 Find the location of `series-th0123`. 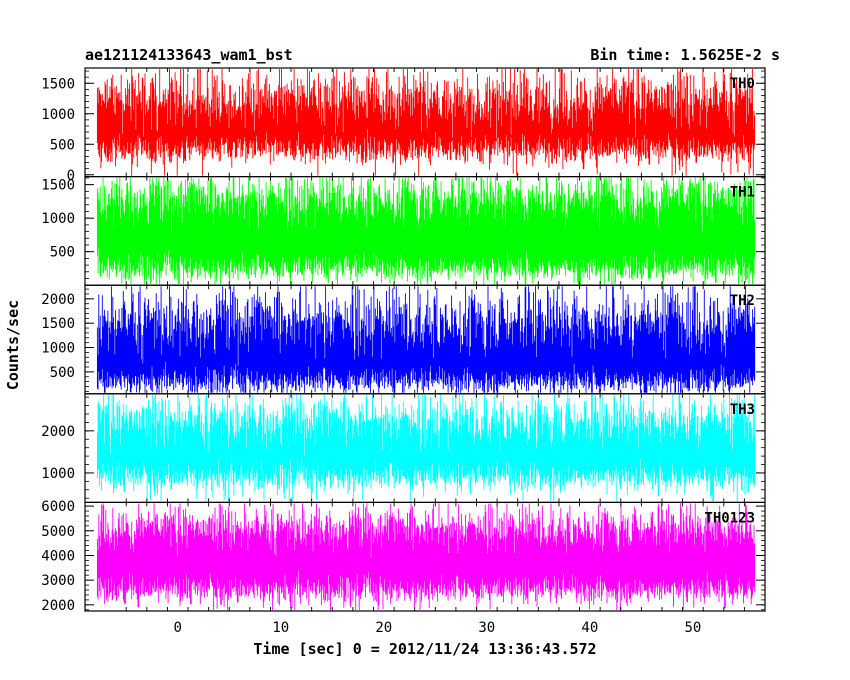

series-th0123 is located at coordinates (426, 556).